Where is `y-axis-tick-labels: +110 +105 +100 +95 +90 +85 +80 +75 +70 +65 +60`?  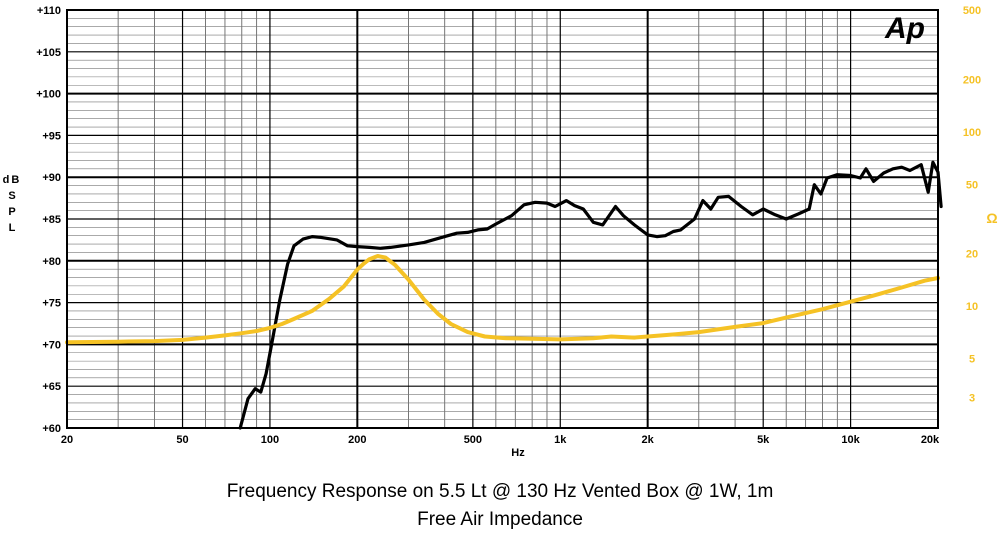 y-axis-tick-labels: +110 +105 +100 +95 +90 +85 +80 +75 +70 +65 +60 is located at coordinates (48, 220).